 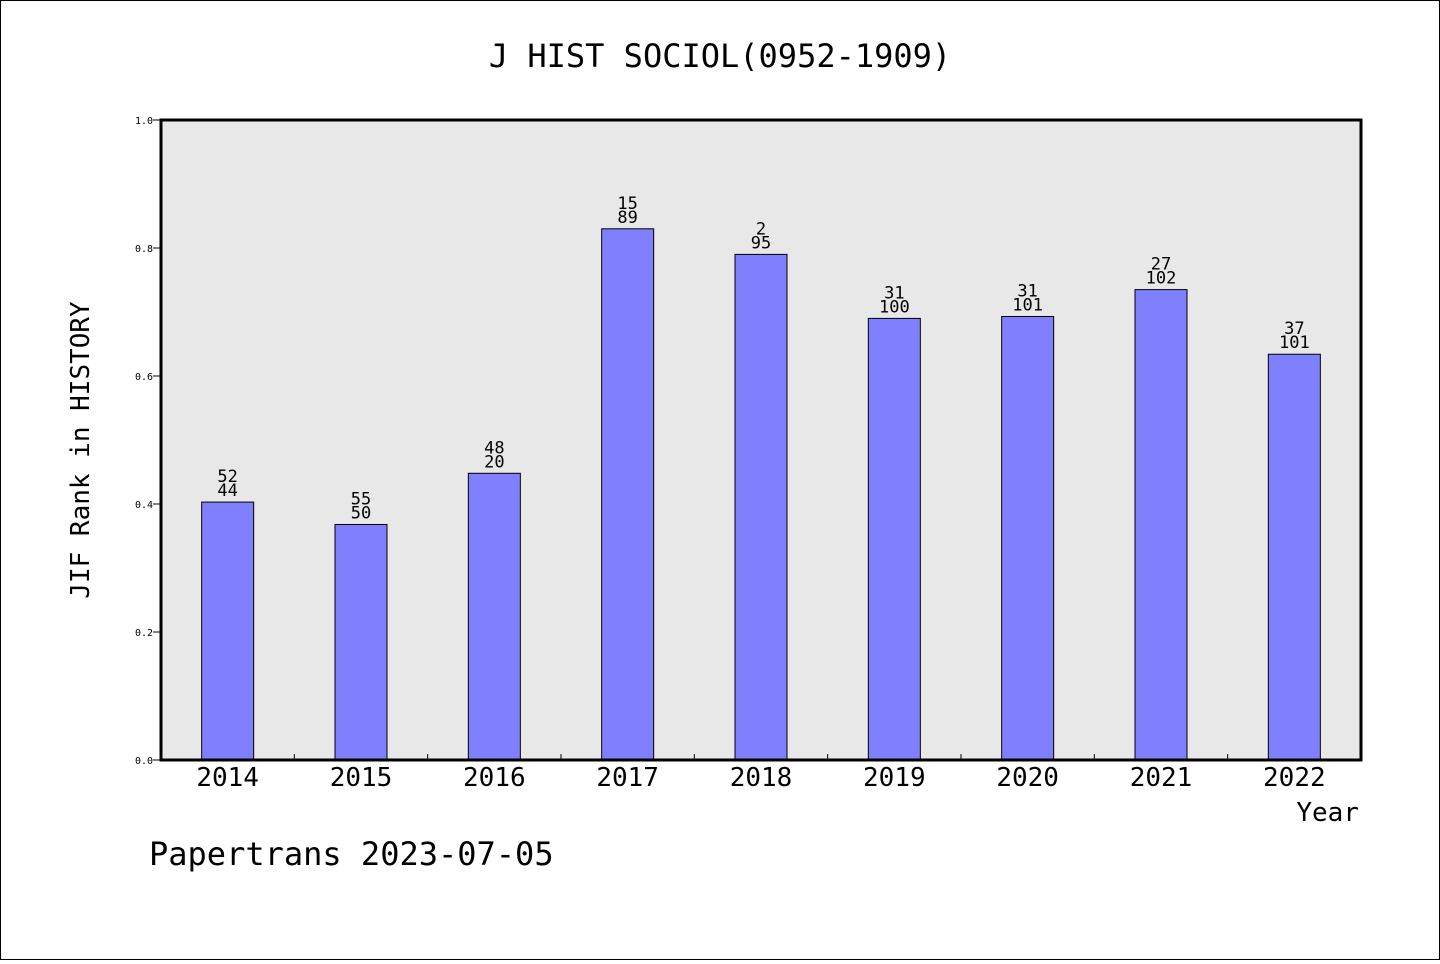 I want to click on y-axis-label: JIF Rank in HISTORY, so click(x=81, y=450).